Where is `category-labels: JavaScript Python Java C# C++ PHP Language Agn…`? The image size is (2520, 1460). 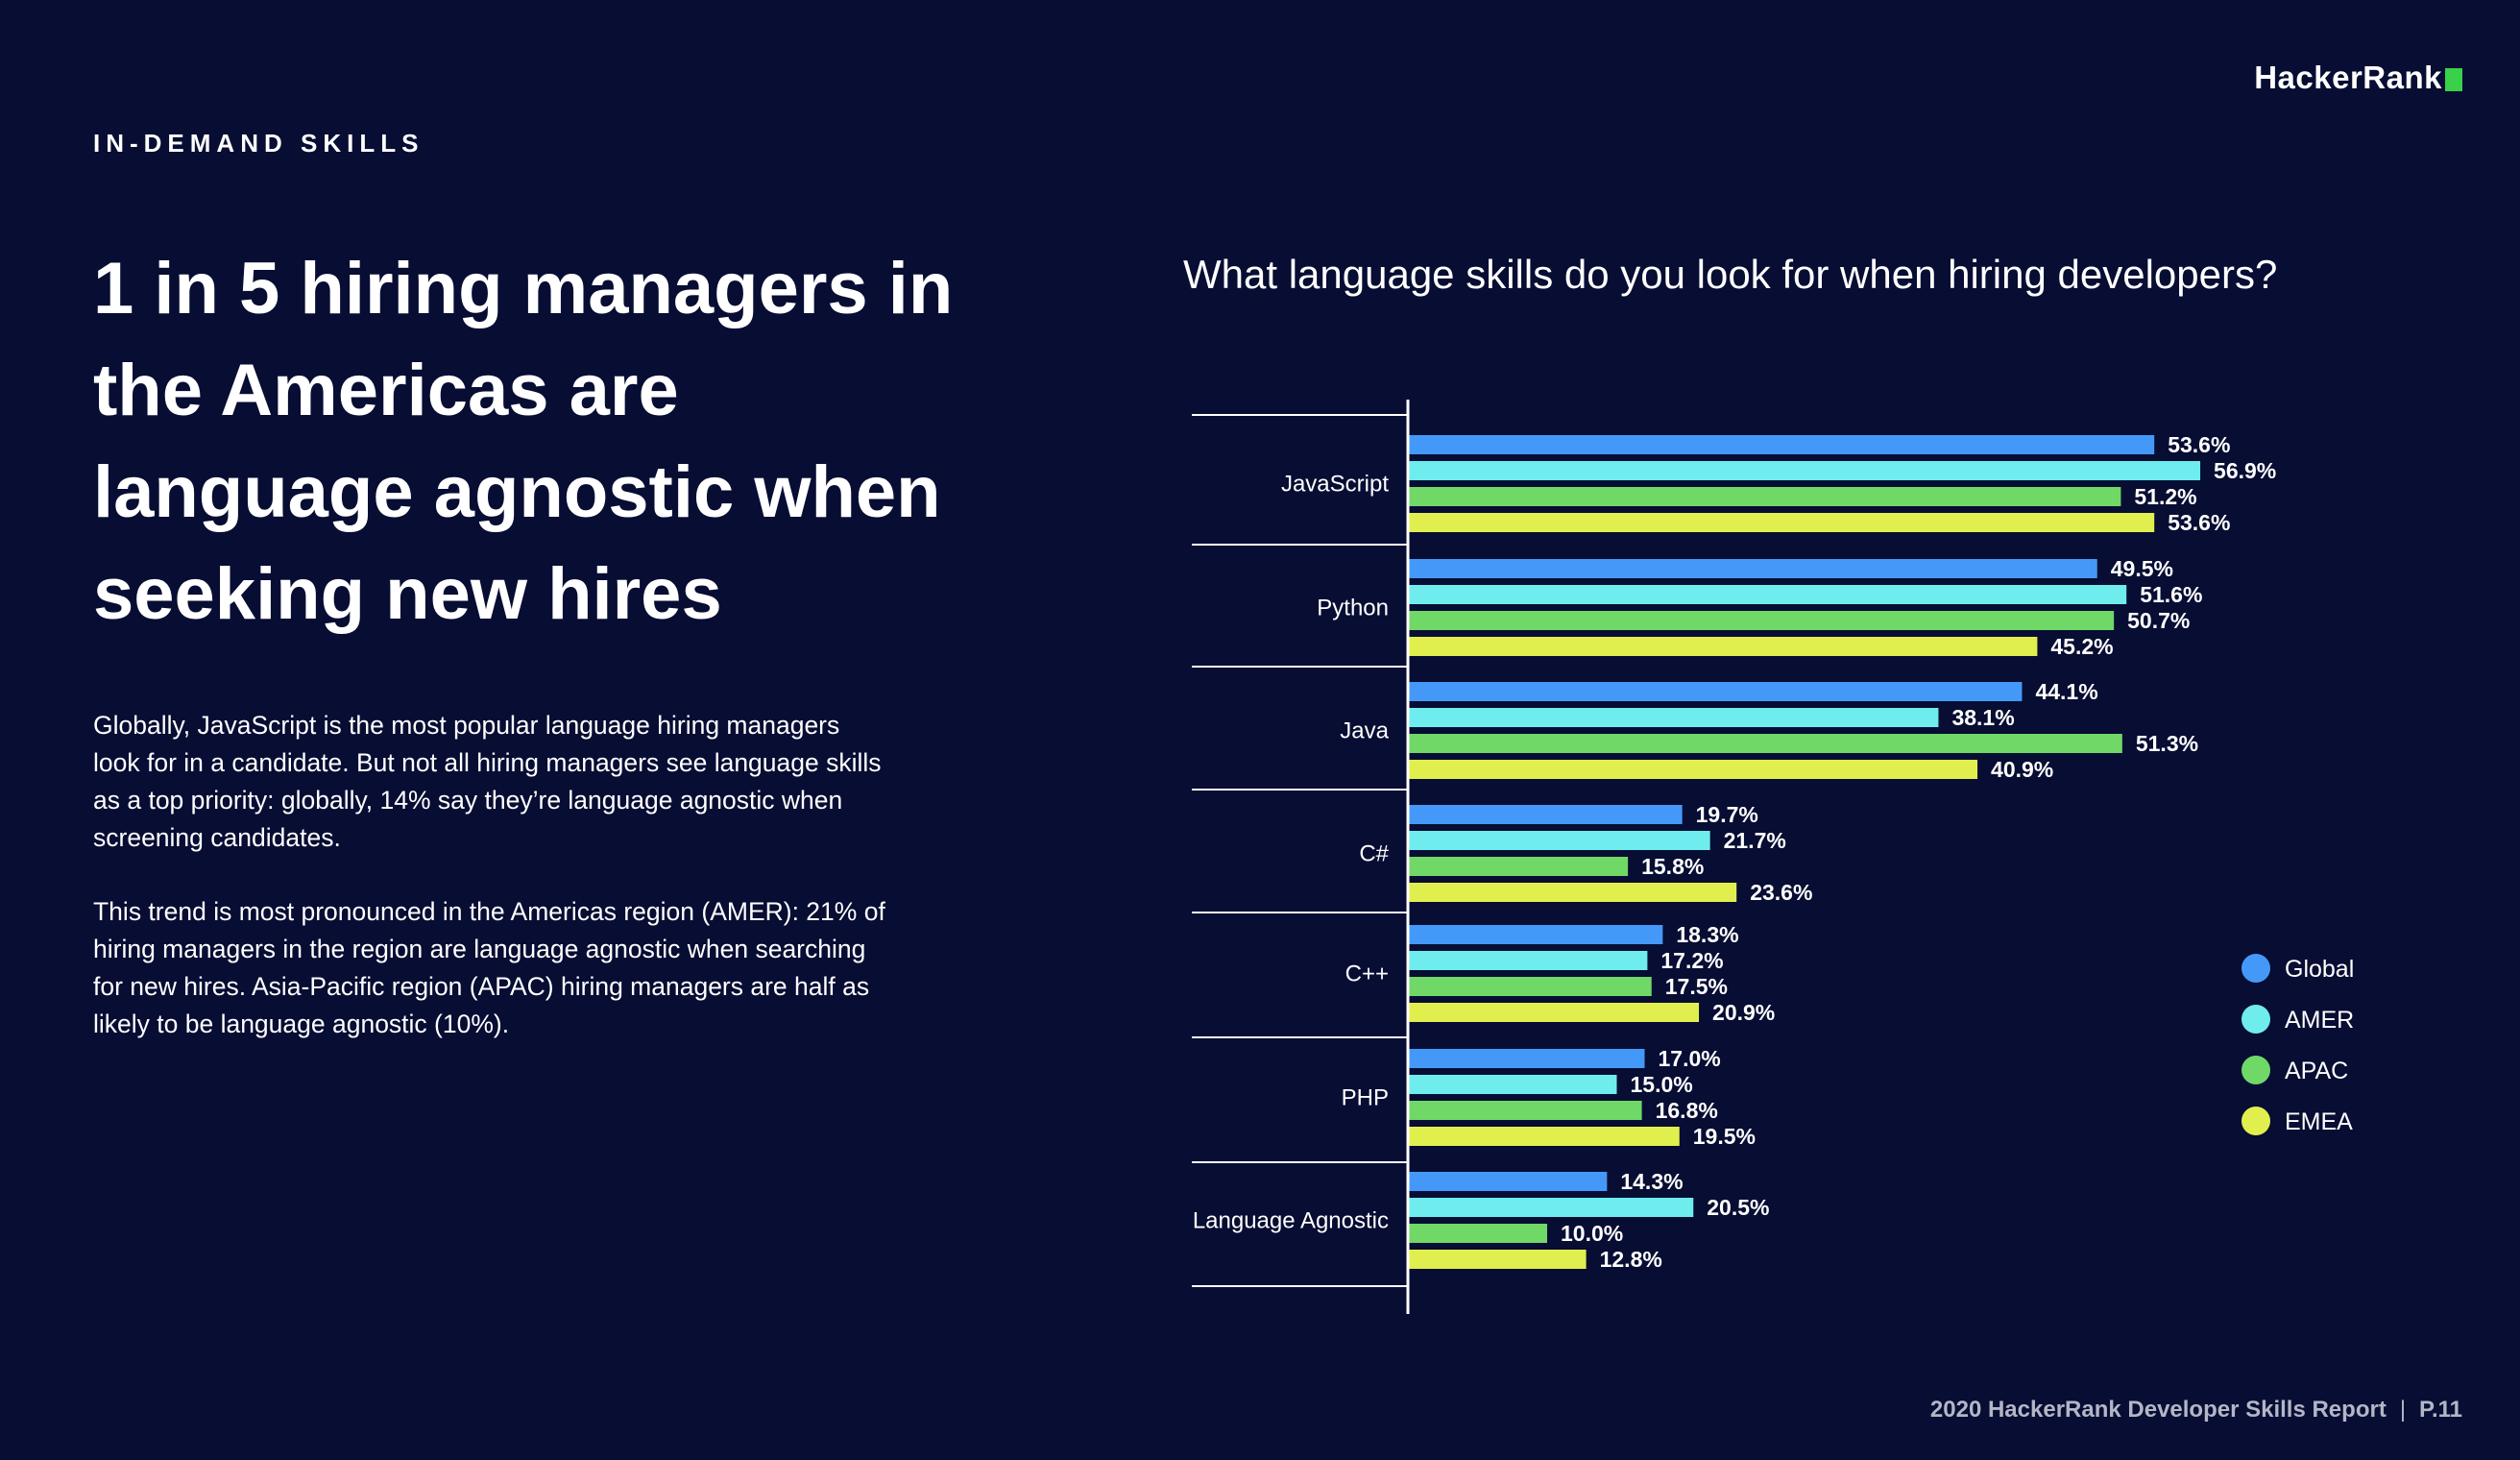 category-labels: JavaScript Python Java C# C++ PHP Language Agn… is located at coordinates (1292, 853).